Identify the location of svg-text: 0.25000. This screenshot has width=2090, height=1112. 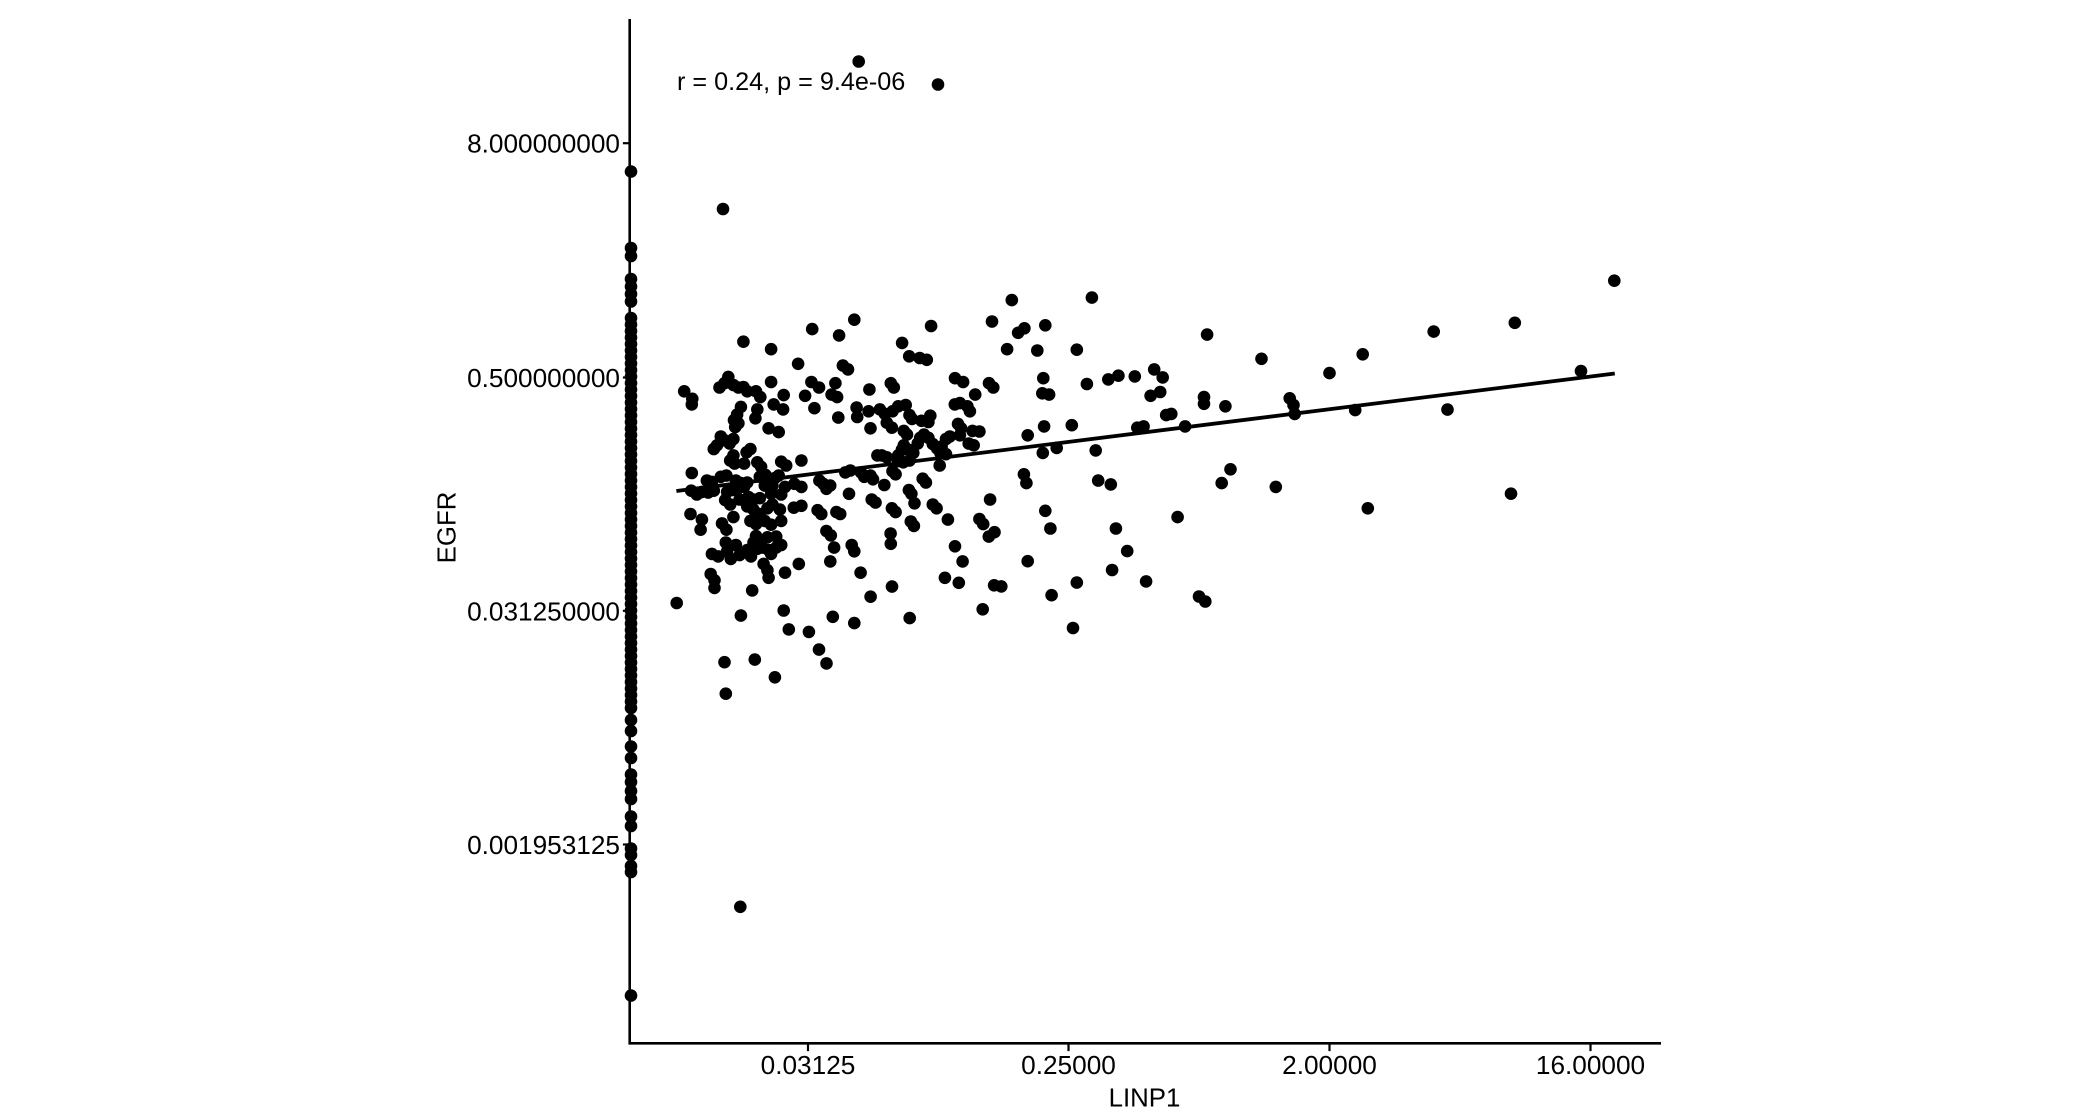
(1068, 1065).